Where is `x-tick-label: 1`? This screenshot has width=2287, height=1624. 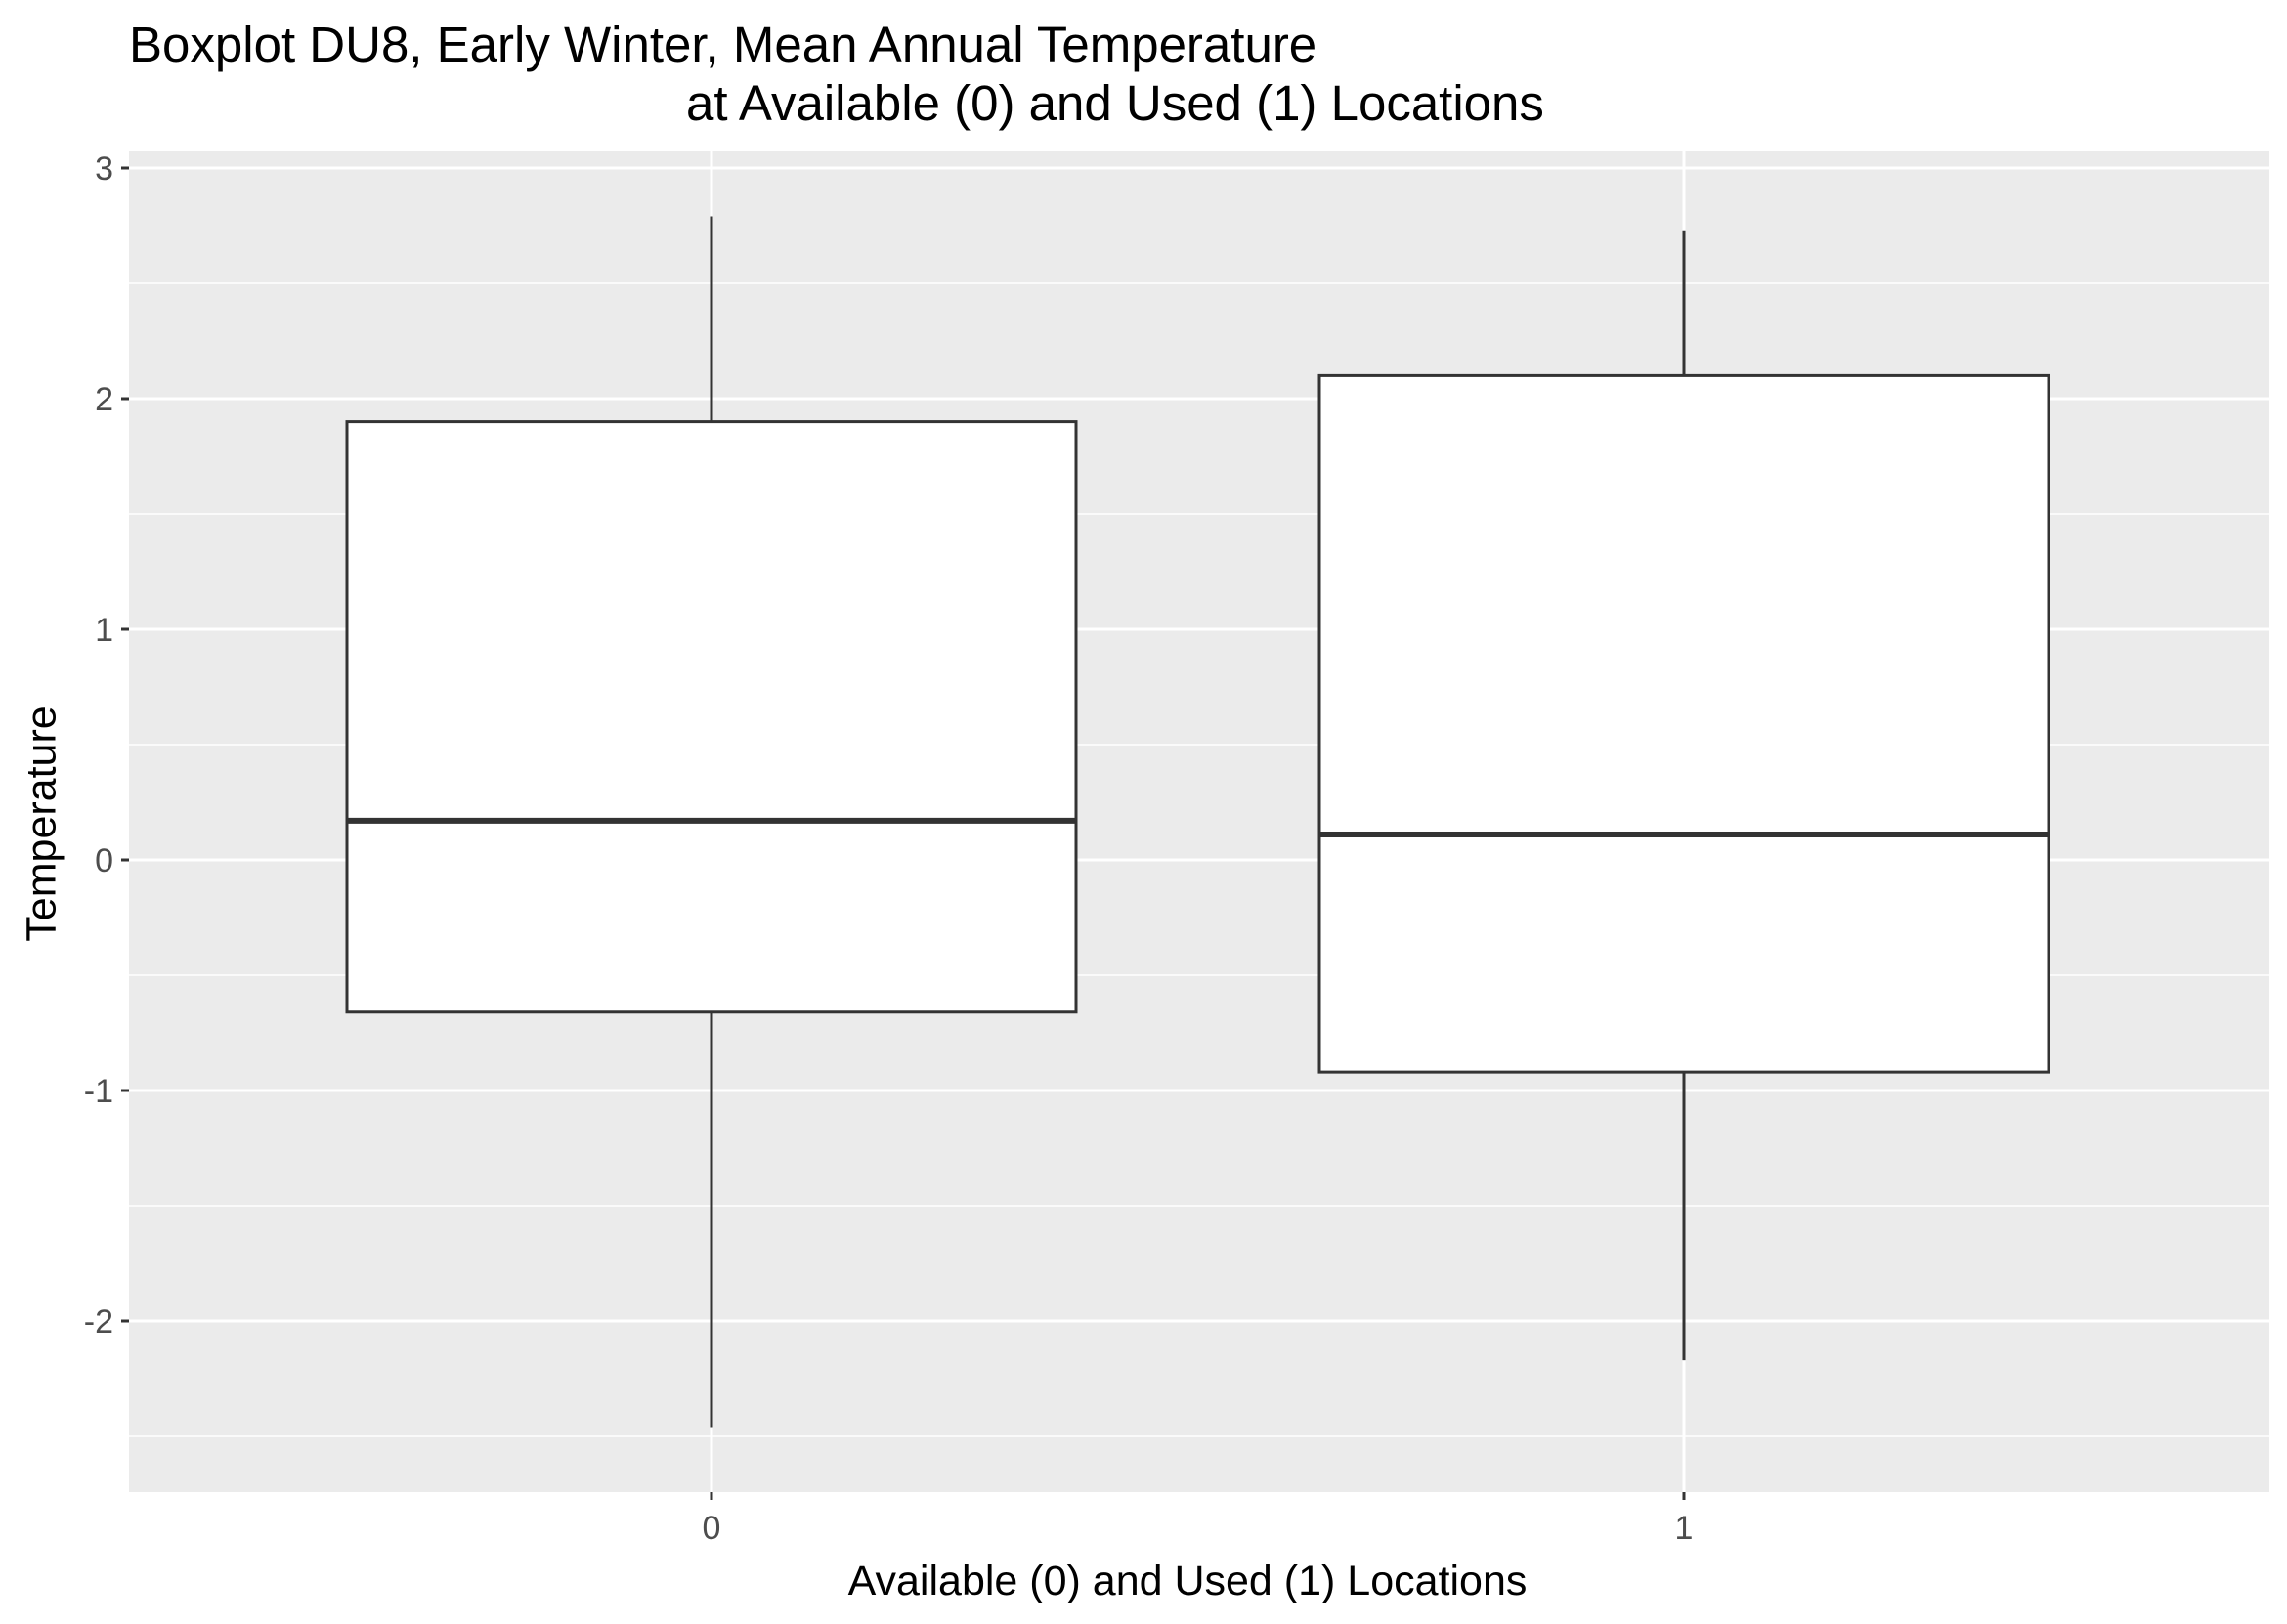 x-tick-label: 1 is located at coordinates (1684, 1529).